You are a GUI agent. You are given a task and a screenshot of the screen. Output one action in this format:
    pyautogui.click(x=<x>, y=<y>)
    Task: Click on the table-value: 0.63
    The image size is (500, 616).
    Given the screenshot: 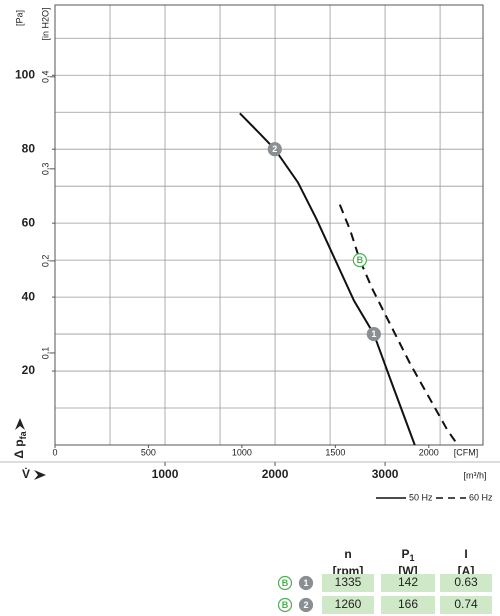 What is the action you would take?
    pyautogui.click(x=466, y=582)
    